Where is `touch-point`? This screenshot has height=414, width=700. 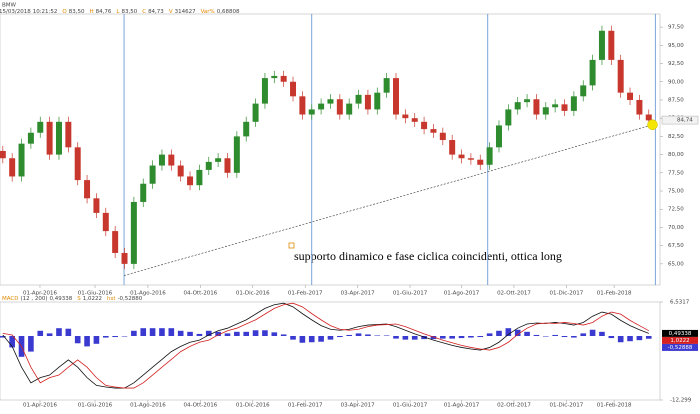
touch-point is located at coordinates (652, 124).